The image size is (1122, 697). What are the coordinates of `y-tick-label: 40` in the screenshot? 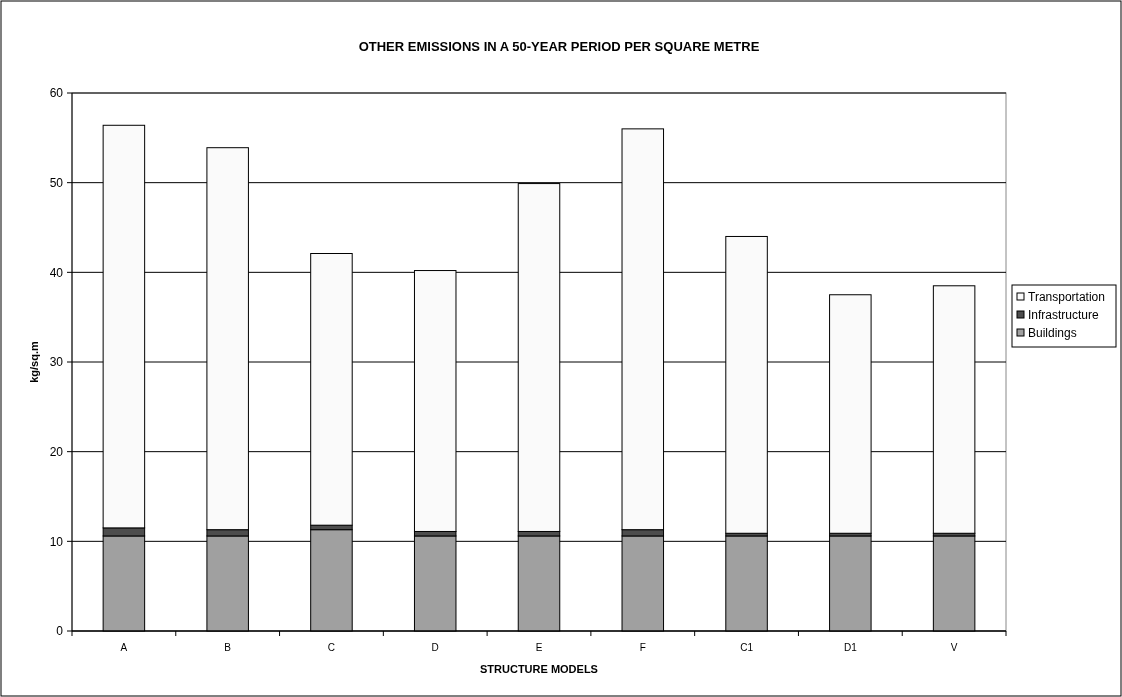 It's located at (56, 272).